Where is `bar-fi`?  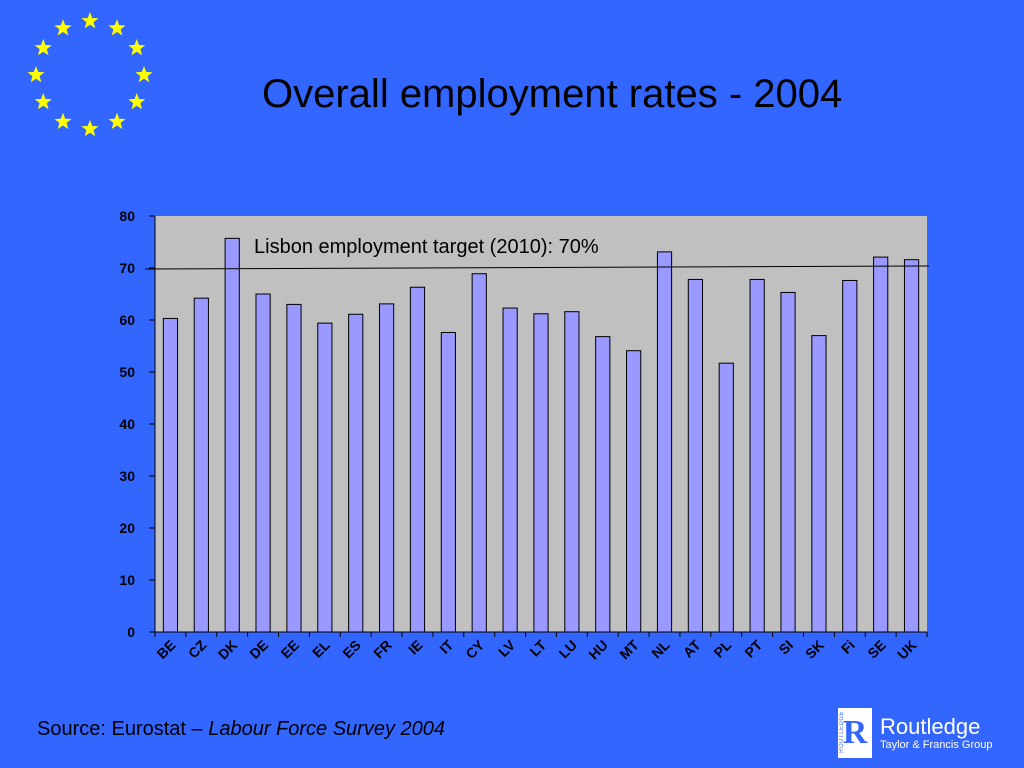 bar-fi is located at coordinates (850, 456).